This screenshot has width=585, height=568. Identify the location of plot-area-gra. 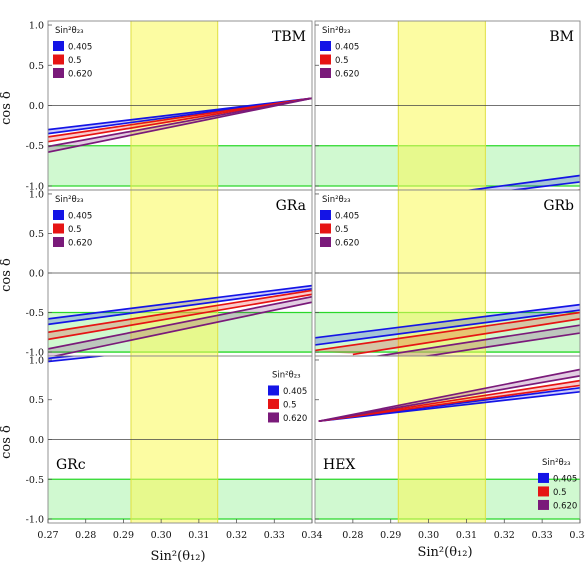
(180, 273).